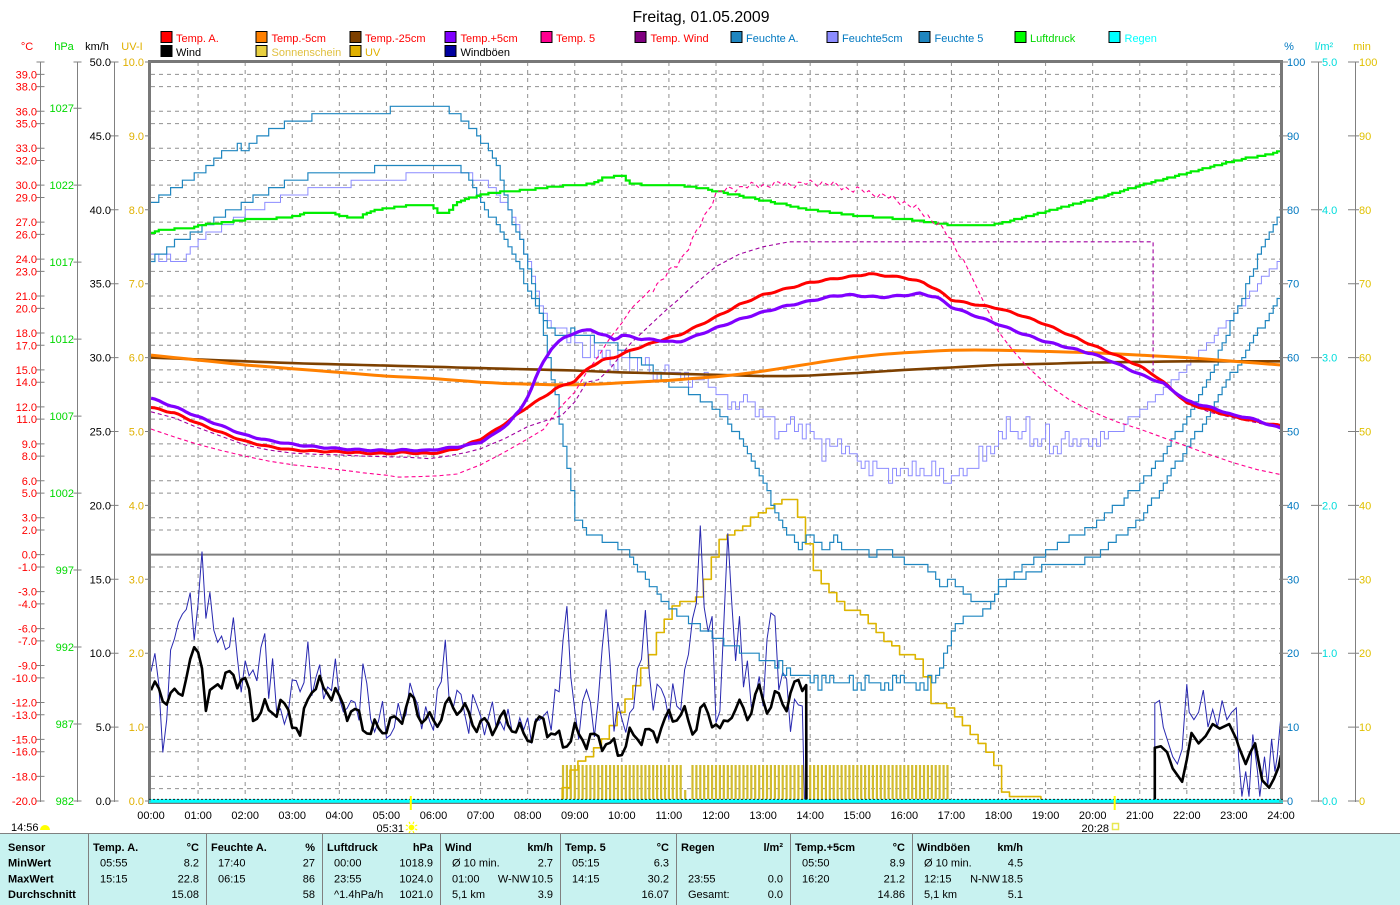 This screenshot has width=1400, height=905. Describe the element at coordinates (292, 816) in the screenshot. I see `svg-text: 03:00` at that location.